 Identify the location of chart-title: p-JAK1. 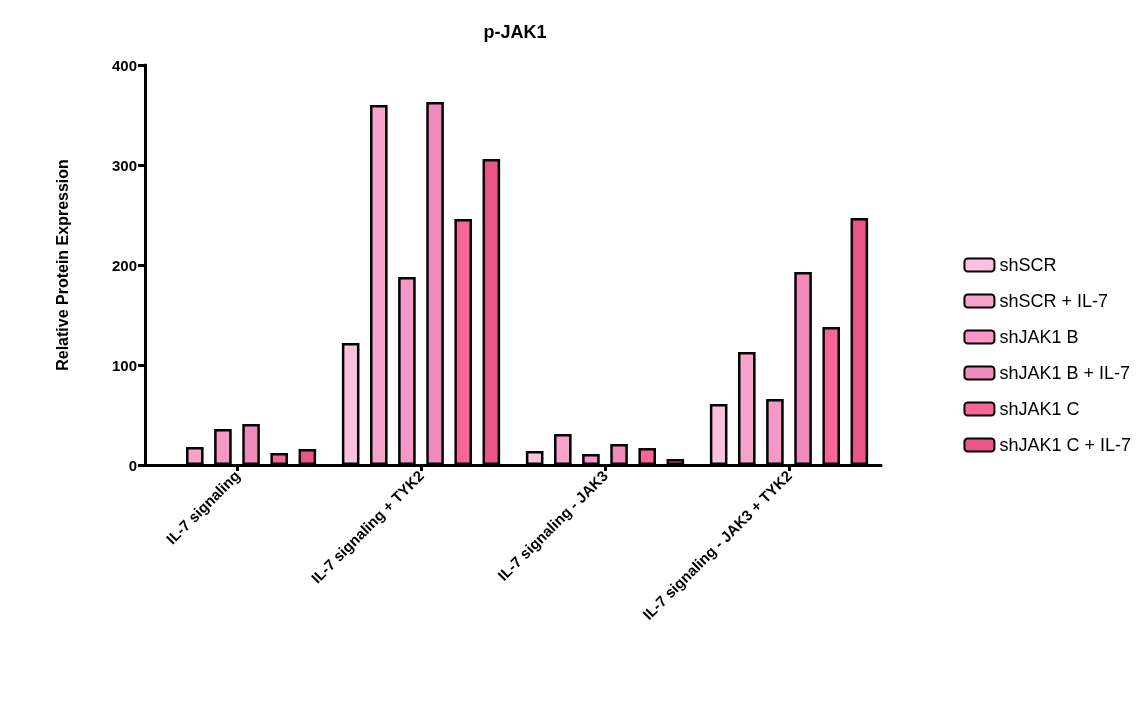
(515, 32).